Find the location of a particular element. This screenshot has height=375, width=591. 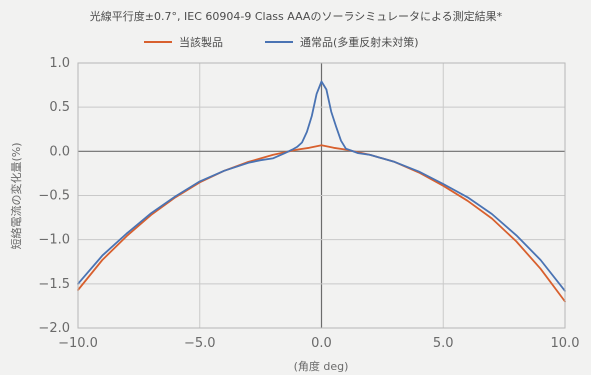

x-tick-label: 10.0 is located at coordinates (565, 343).